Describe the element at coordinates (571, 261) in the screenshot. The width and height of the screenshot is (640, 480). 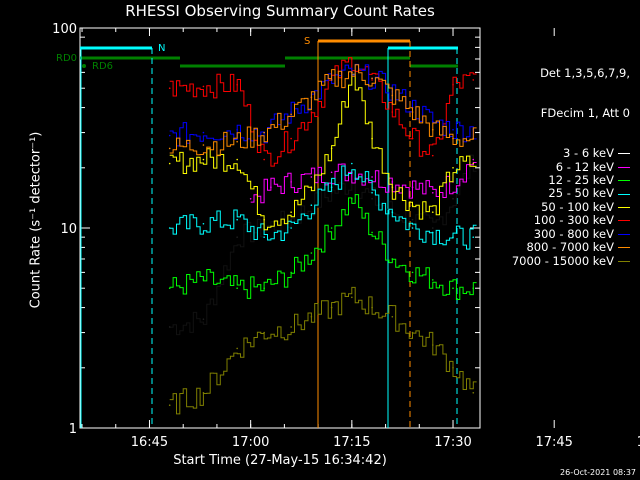
I see `legend-entry: 7000 - 15000 keV` at that location.